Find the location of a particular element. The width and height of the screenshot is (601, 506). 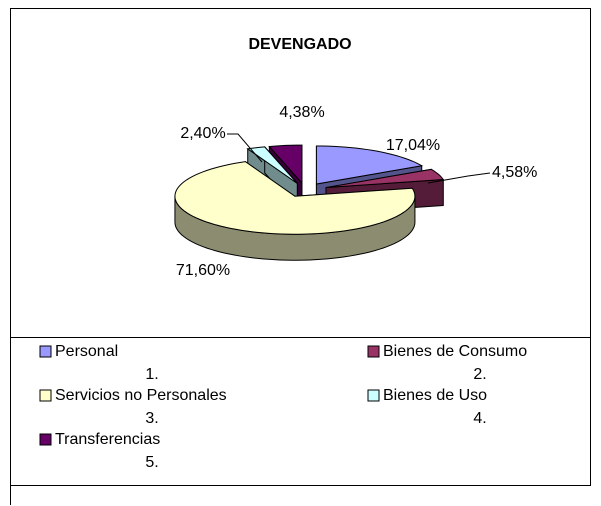

legend-label: Transferencias is located at coordinates (107, 439).